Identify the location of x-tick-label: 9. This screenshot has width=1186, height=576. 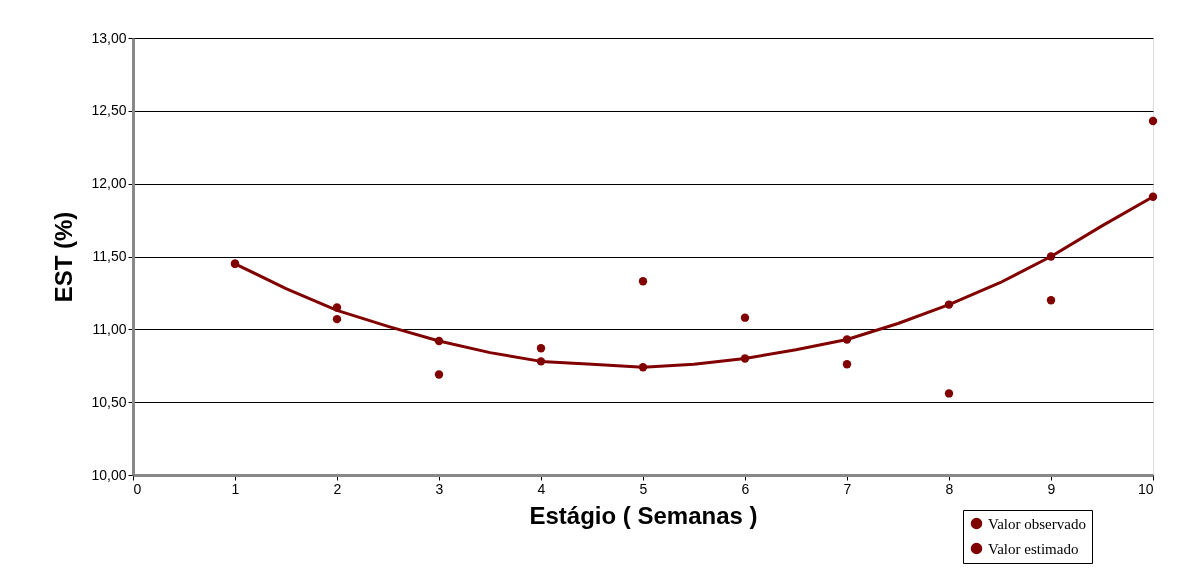
(1051, 488).